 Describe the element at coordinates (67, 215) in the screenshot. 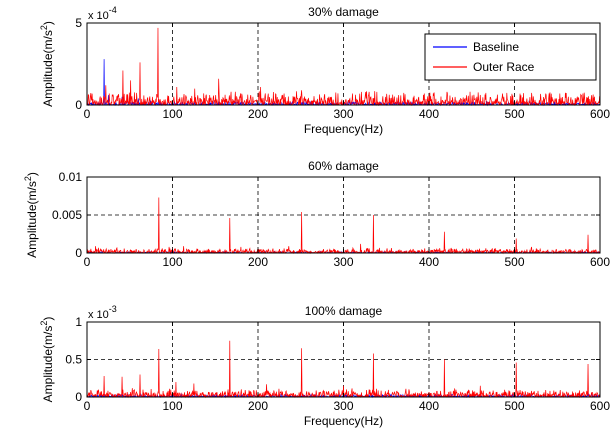

I see `y-tick-label: 0.005` at that location.